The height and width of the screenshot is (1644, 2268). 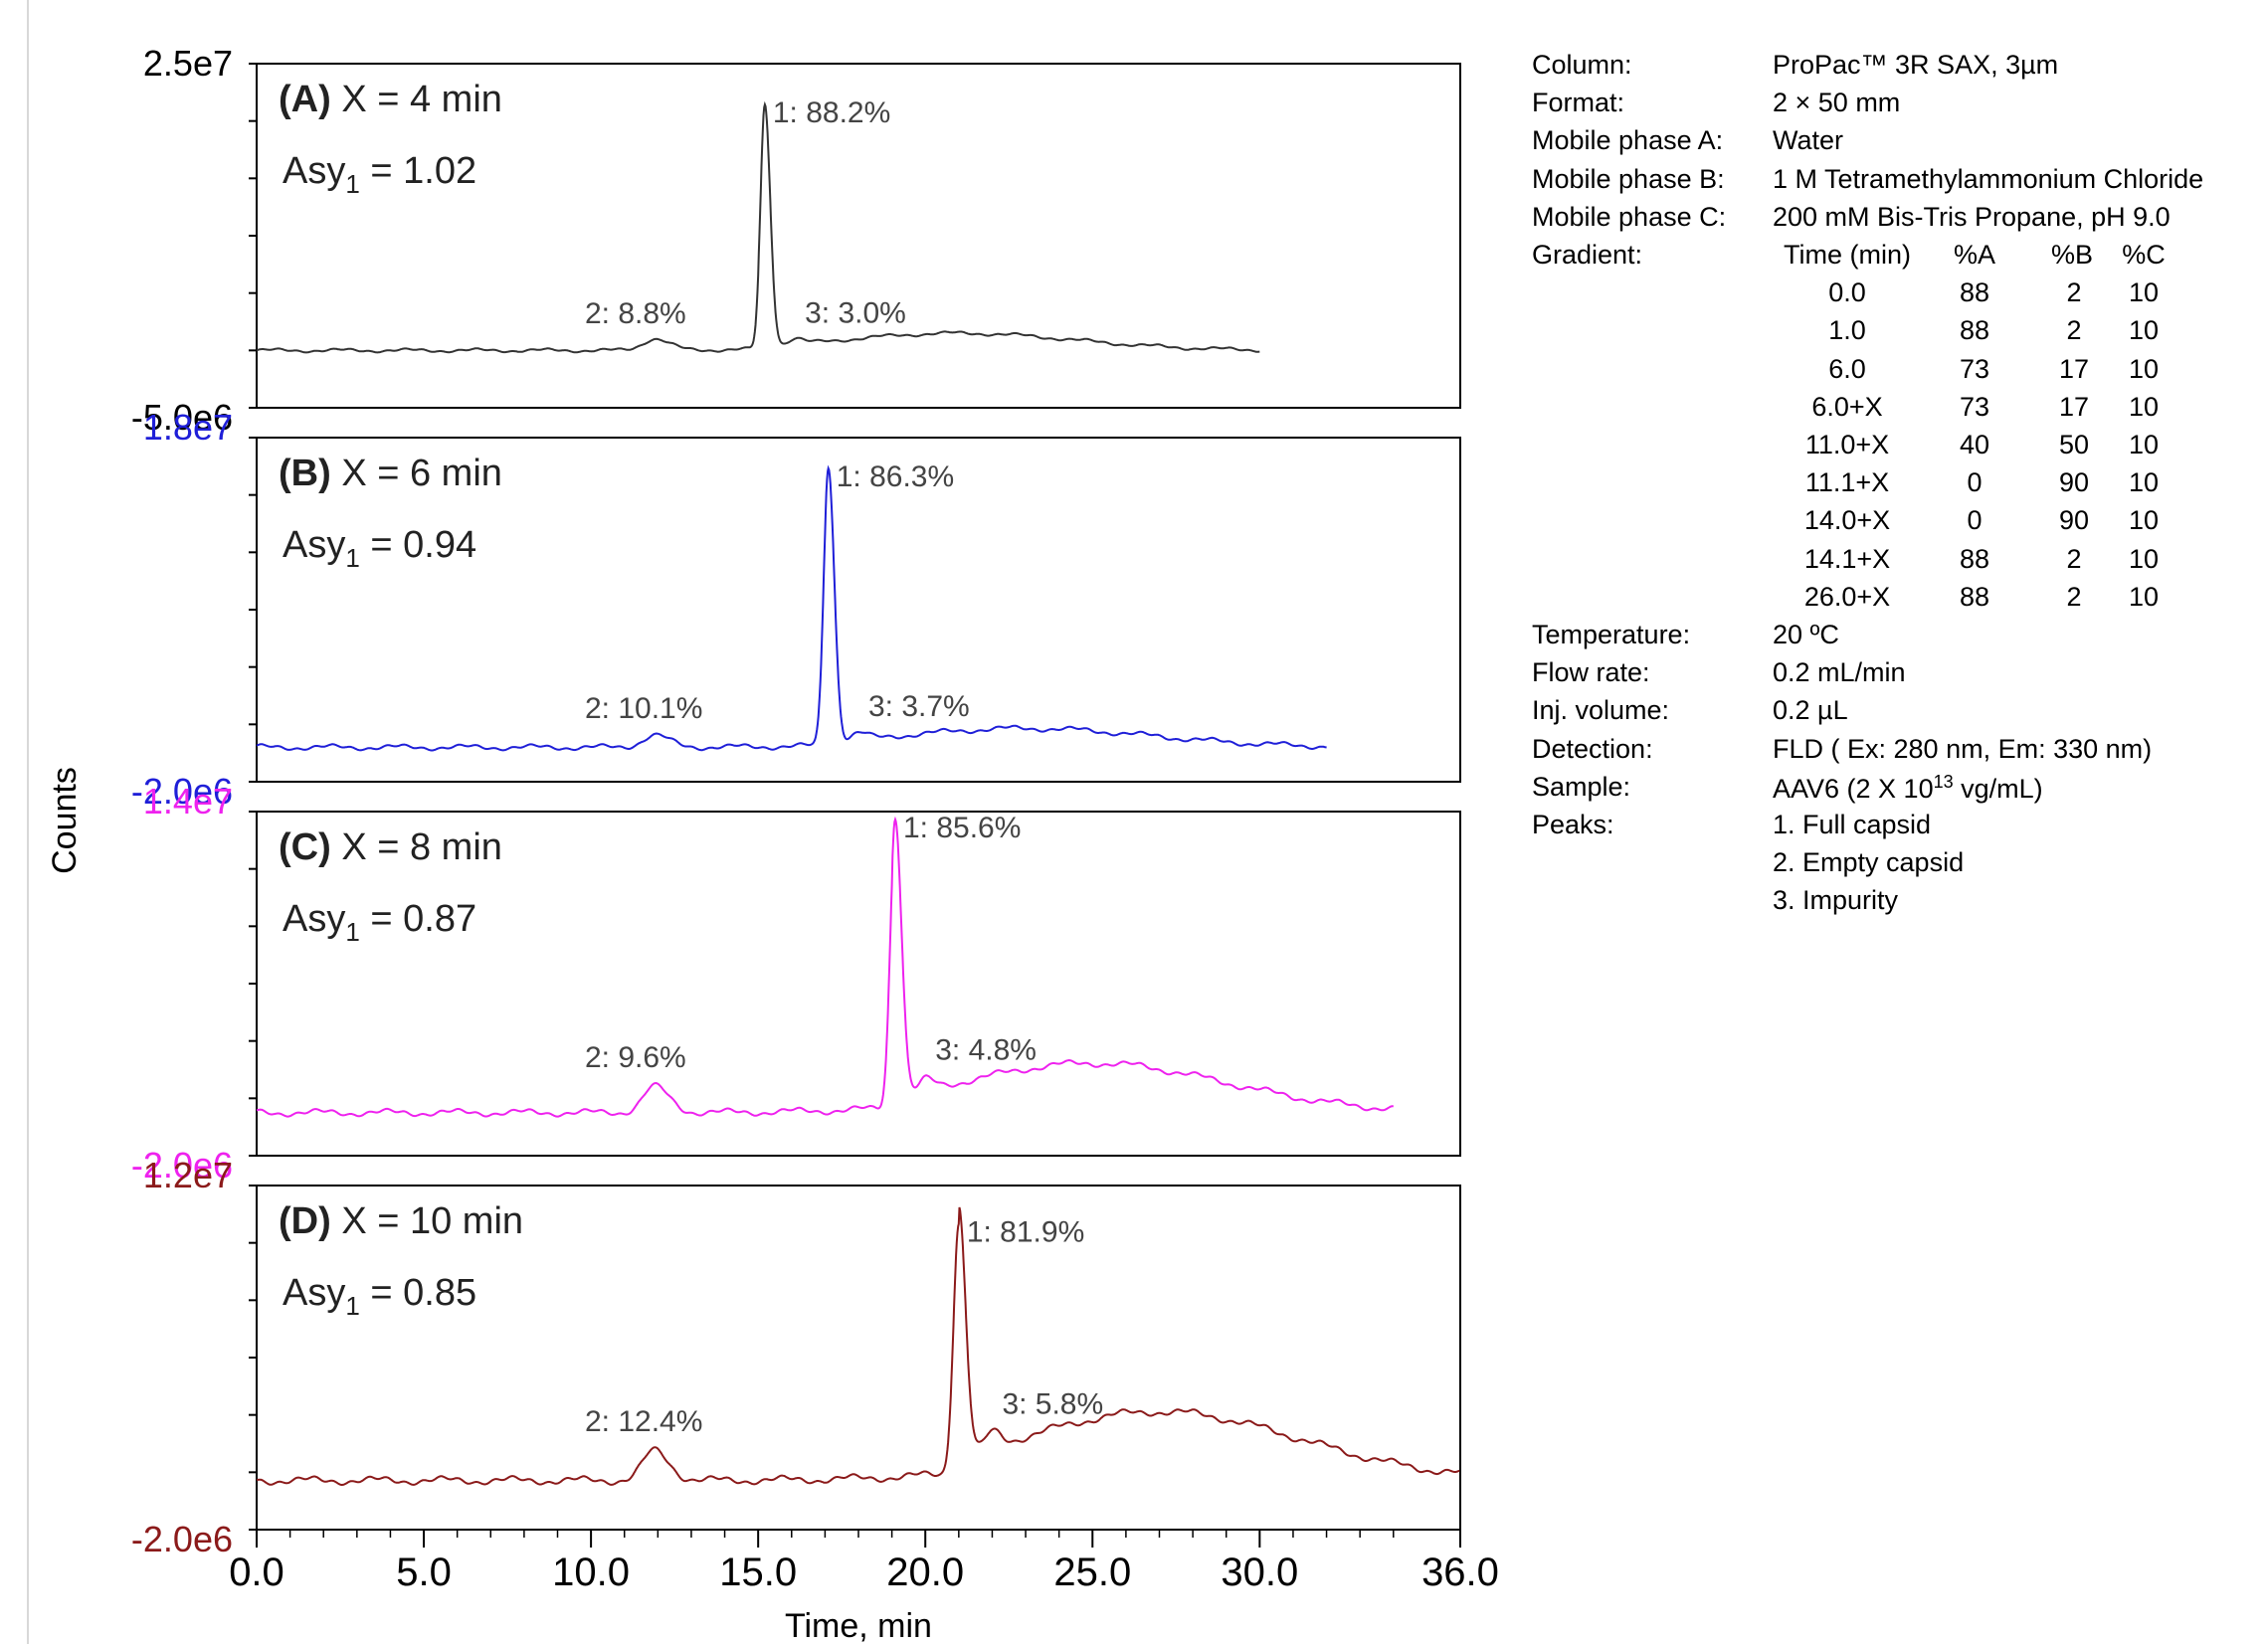 What do you see at coordinates (1460, 1572) in the screenshot?
I see `x-tick-label: 36.0` at bounding box center [1460, 1572].